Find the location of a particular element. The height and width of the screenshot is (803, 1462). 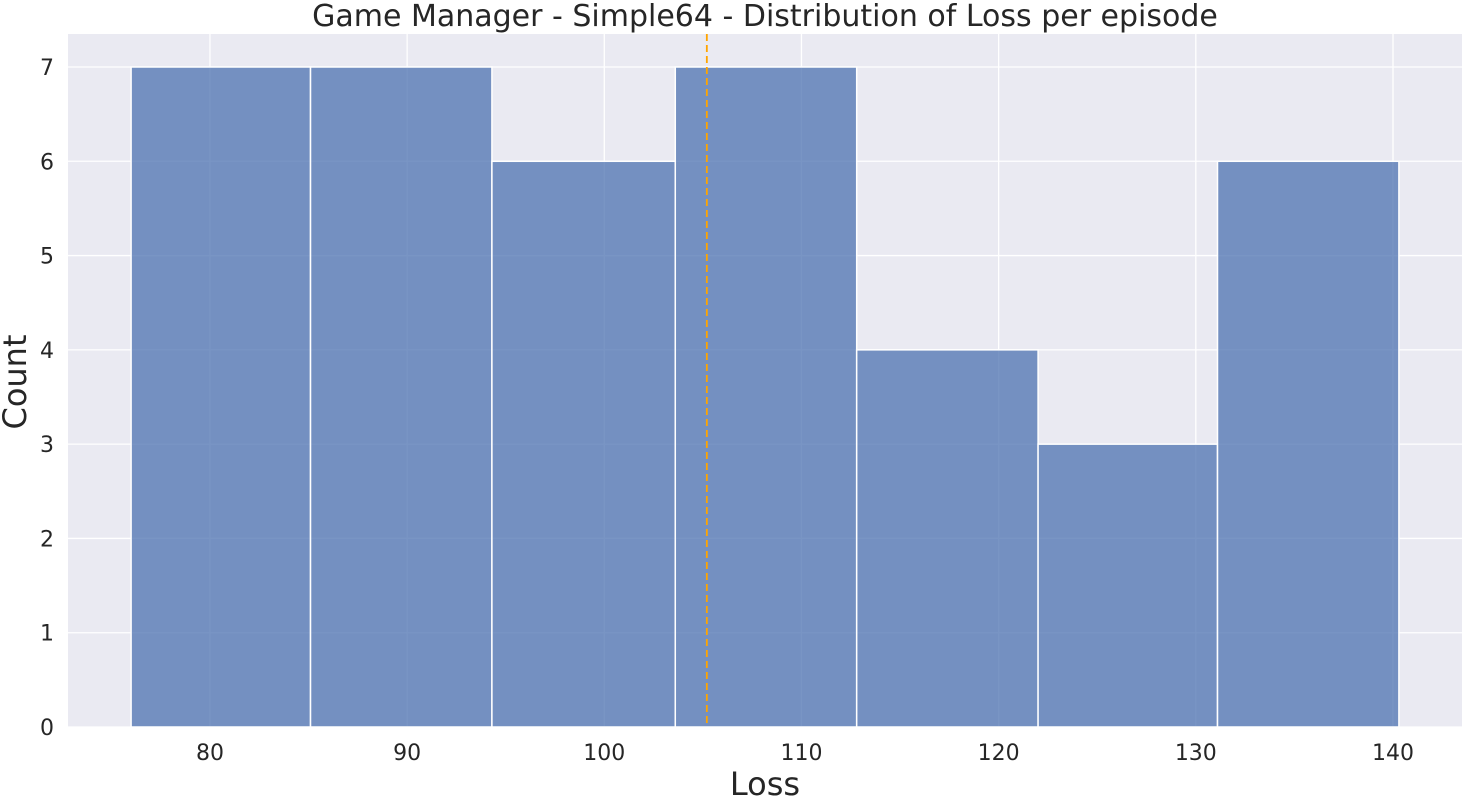

y-tick-label: 7 is located at coordinates (47, 68).